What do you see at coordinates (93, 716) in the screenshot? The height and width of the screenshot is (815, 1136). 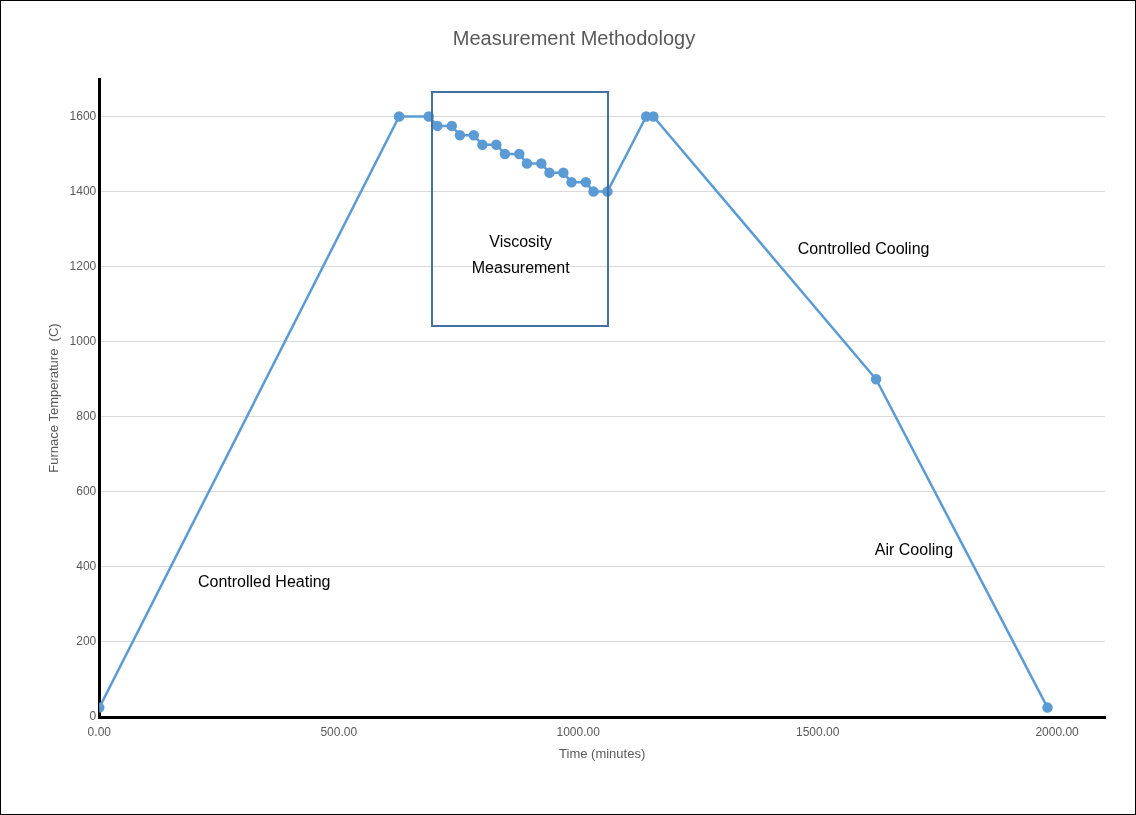 I see `y-tick-label: 0` at bounding box center [93, 716].